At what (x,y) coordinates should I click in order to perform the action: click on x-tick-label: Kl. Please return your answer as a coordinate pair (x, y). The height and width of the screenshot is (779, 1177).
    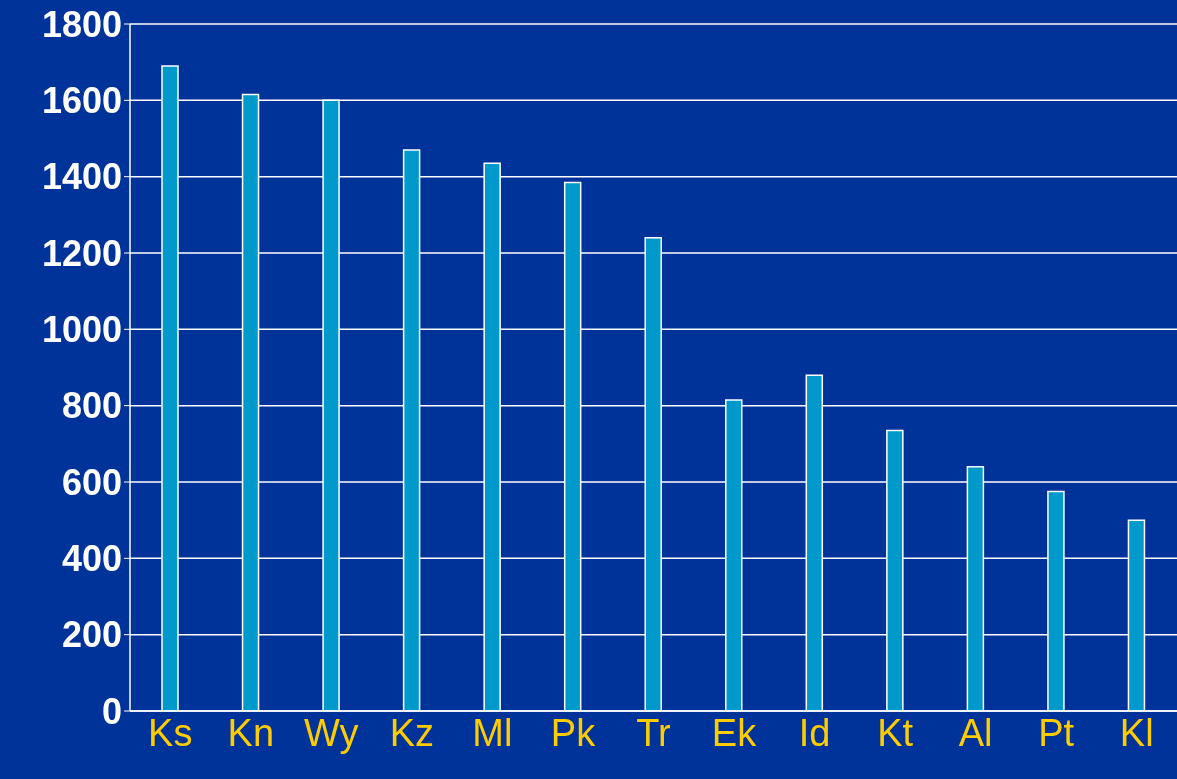
    Looking at the image, I should click on (1136, 732).